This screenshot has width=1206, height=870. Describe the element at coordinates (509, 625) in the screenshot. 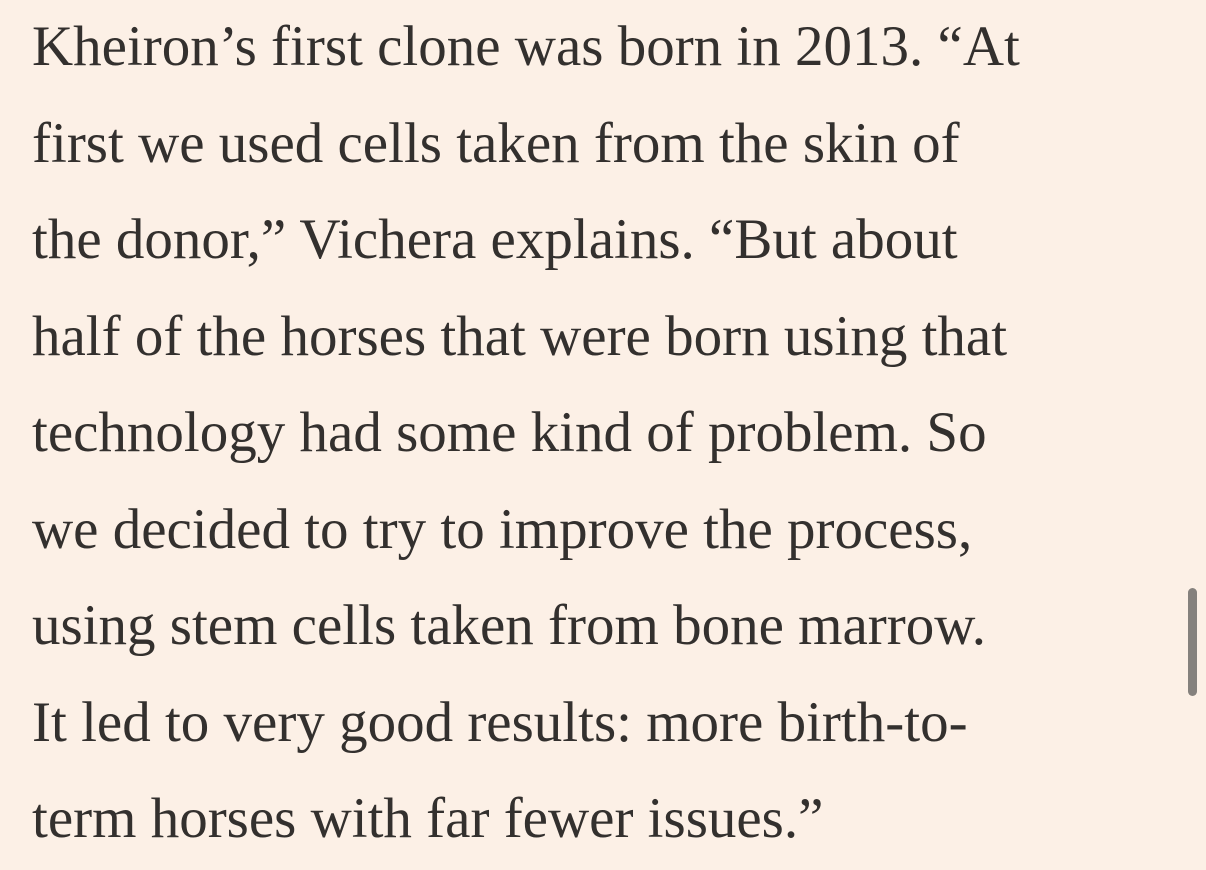

I see `text-line: using stem cells taken from bone marrow.` at that location.